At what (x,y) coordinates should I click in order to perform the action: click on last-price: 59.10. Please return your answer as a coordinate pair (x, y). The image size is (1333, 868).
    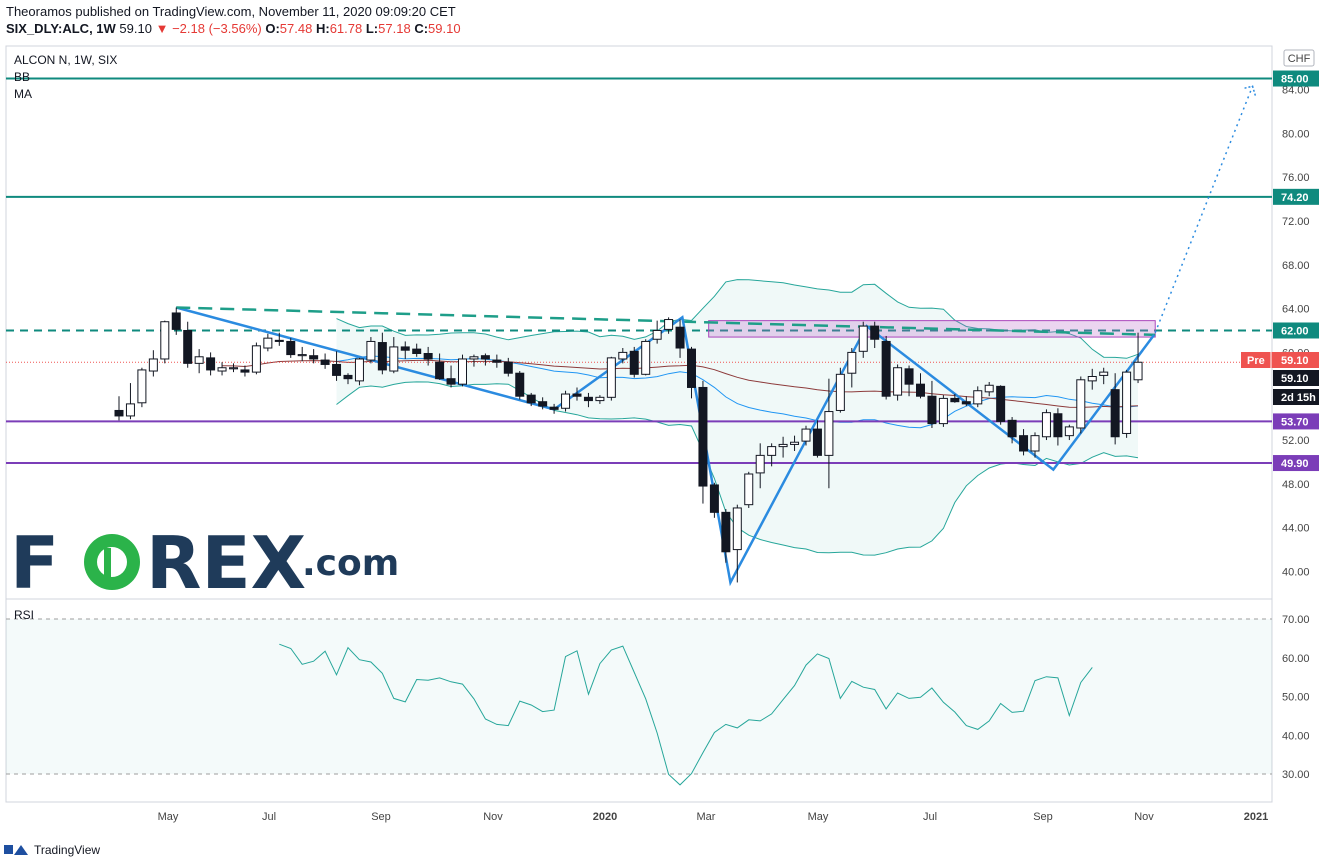
    Looking at the image, I should click on (135, 28).